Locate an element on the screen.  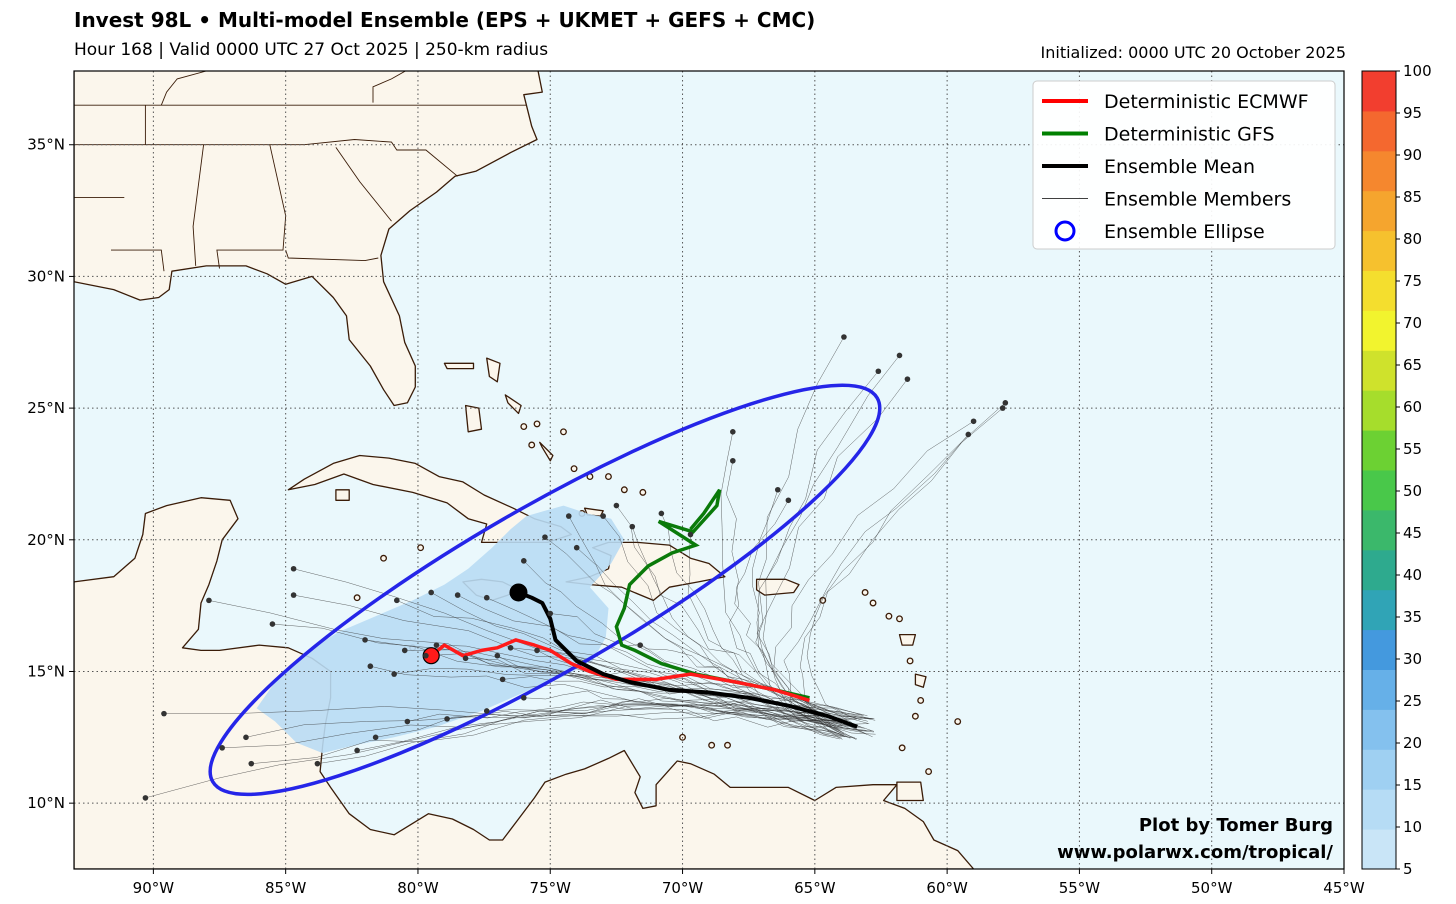
colorbar-tick-label: 25 is located at coordinates (1412, 701).